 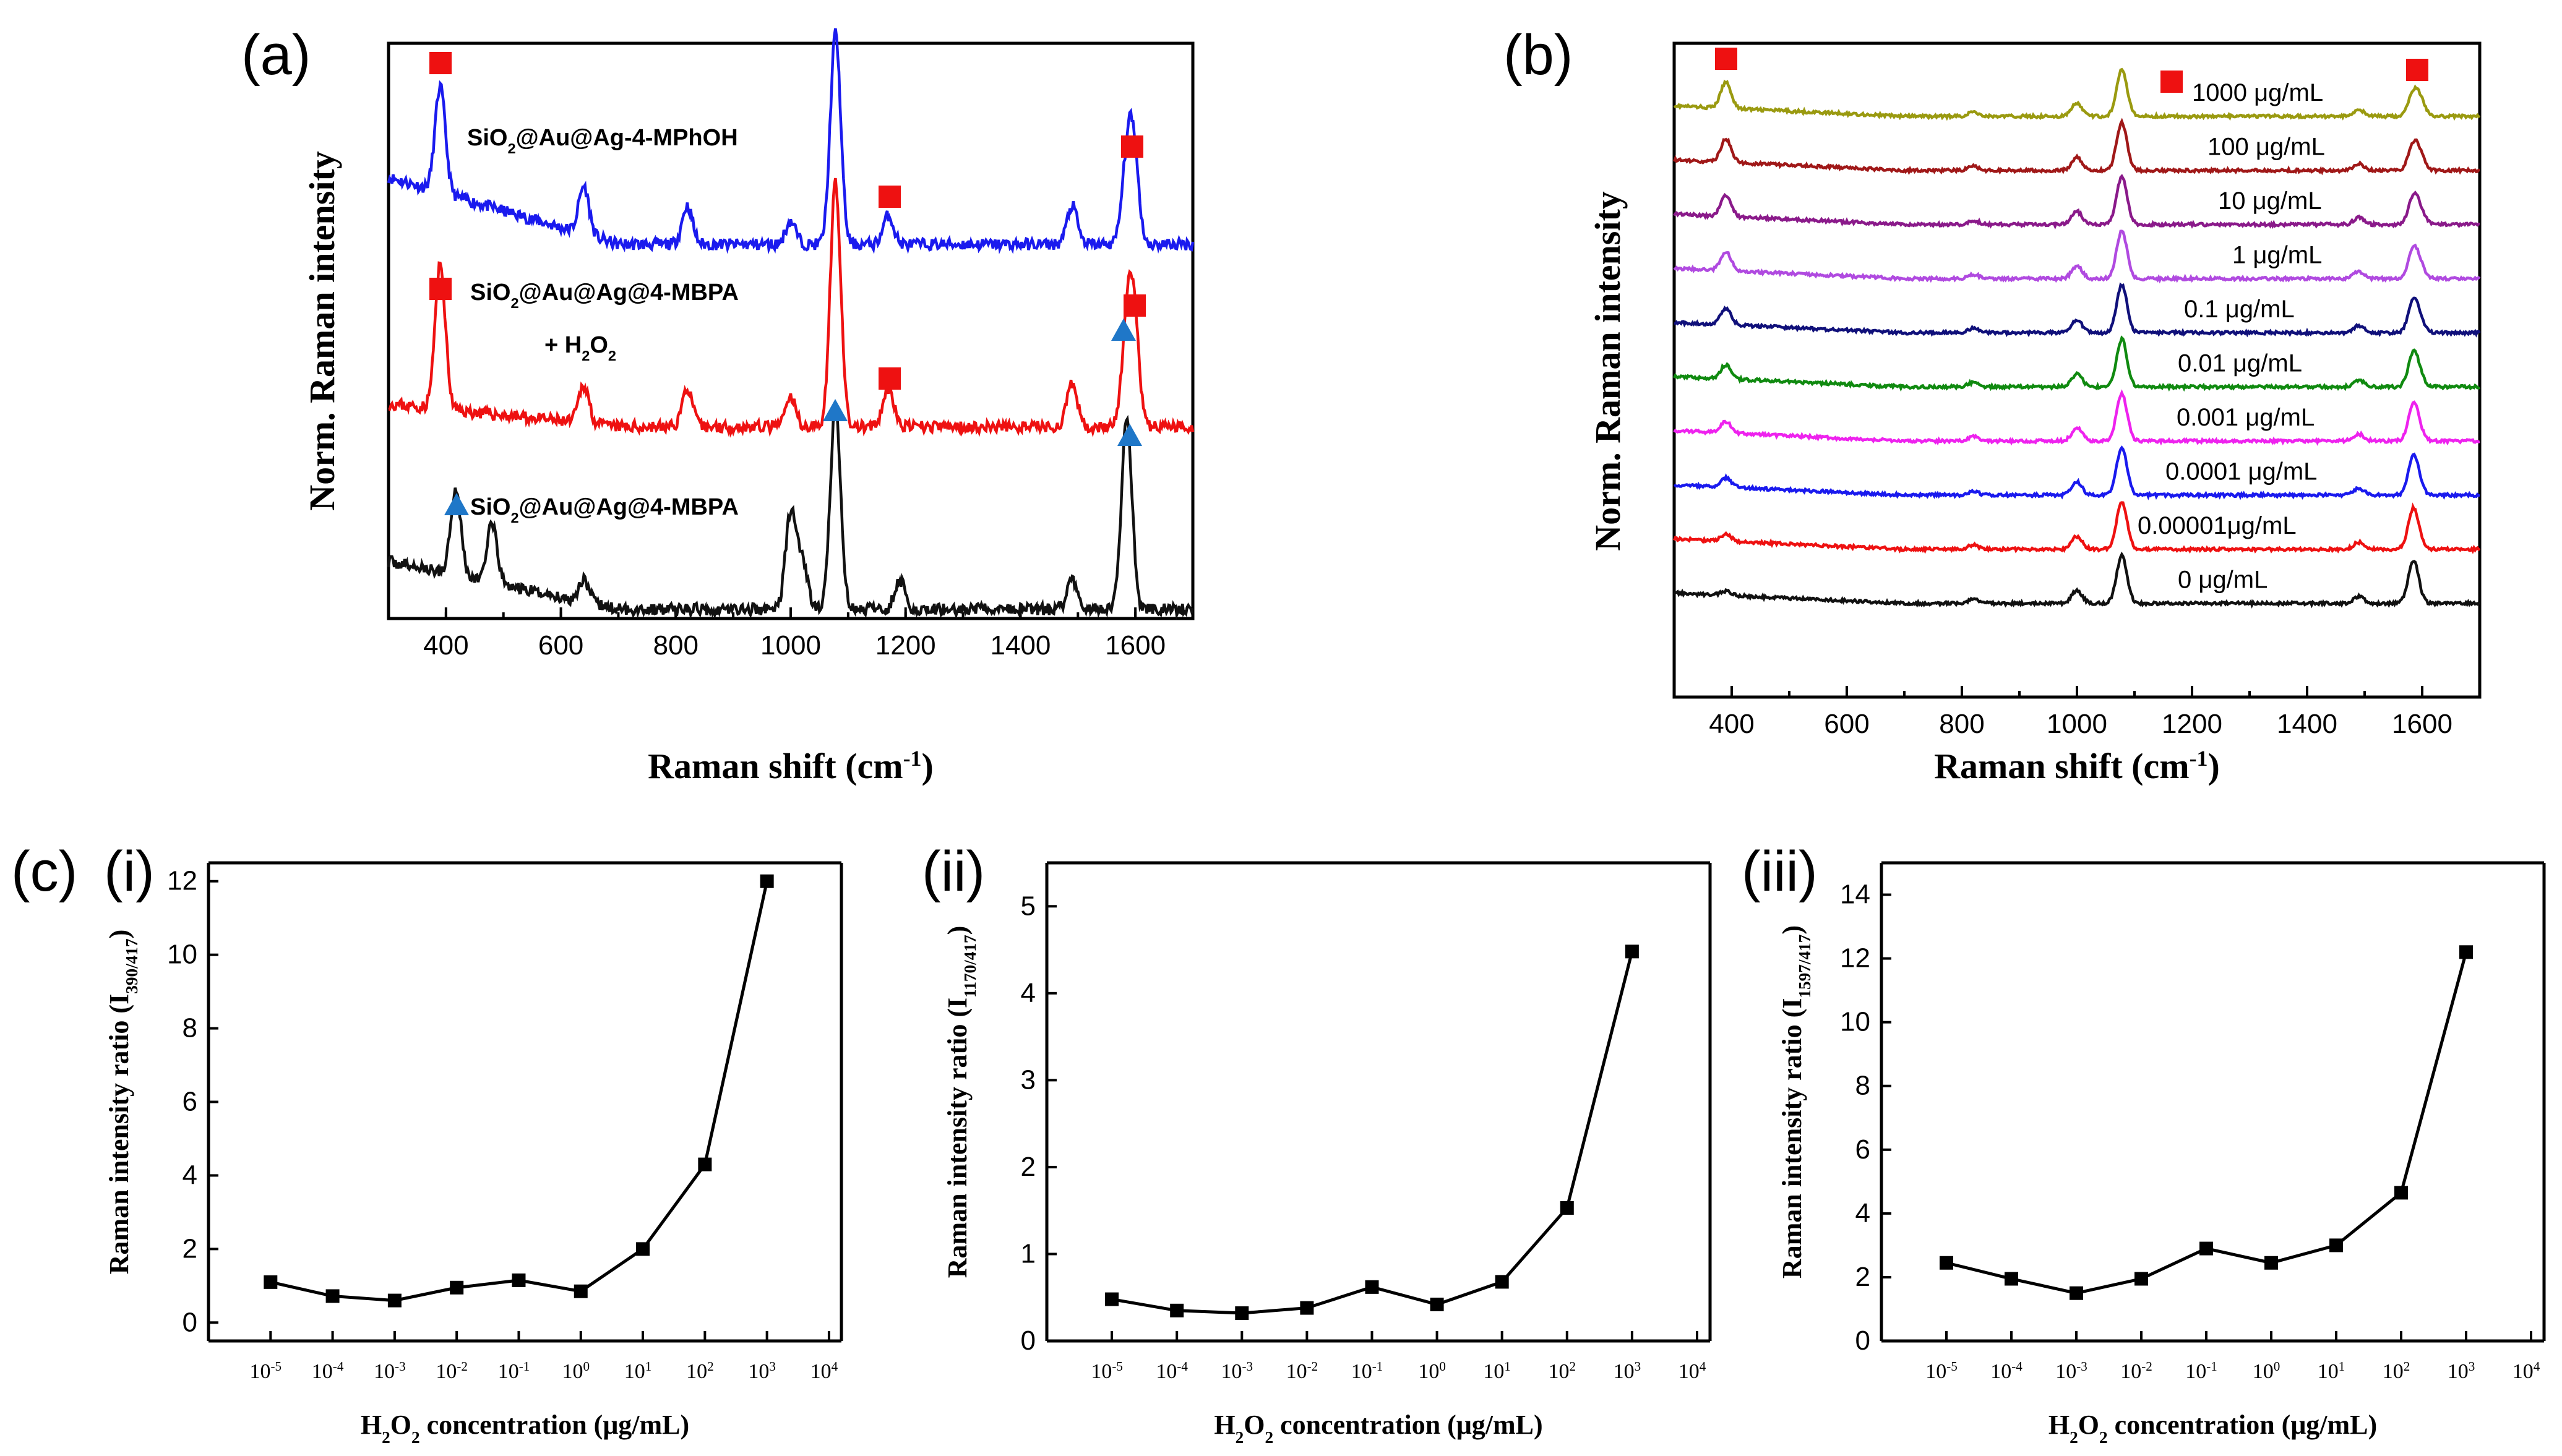 I want to click on plot-frame-a, so click(x=791, y=330).